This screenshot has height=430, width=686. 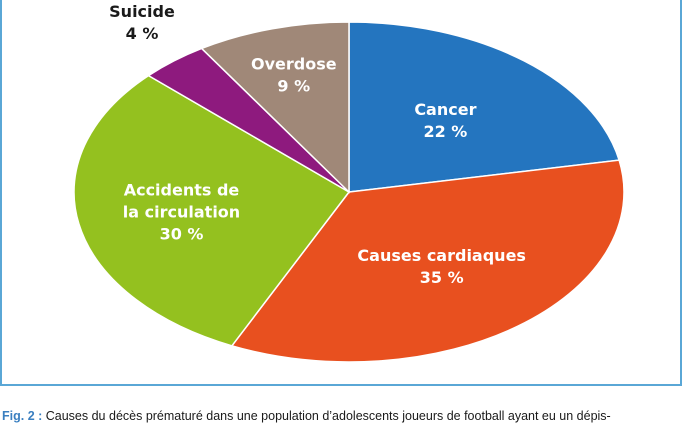 What do you see at coordinates (441, 266) in the screenshot?
I see `slice-label-causes-cardiaques: Causes cardiaques 35 %` at bounding box center [441, 266].